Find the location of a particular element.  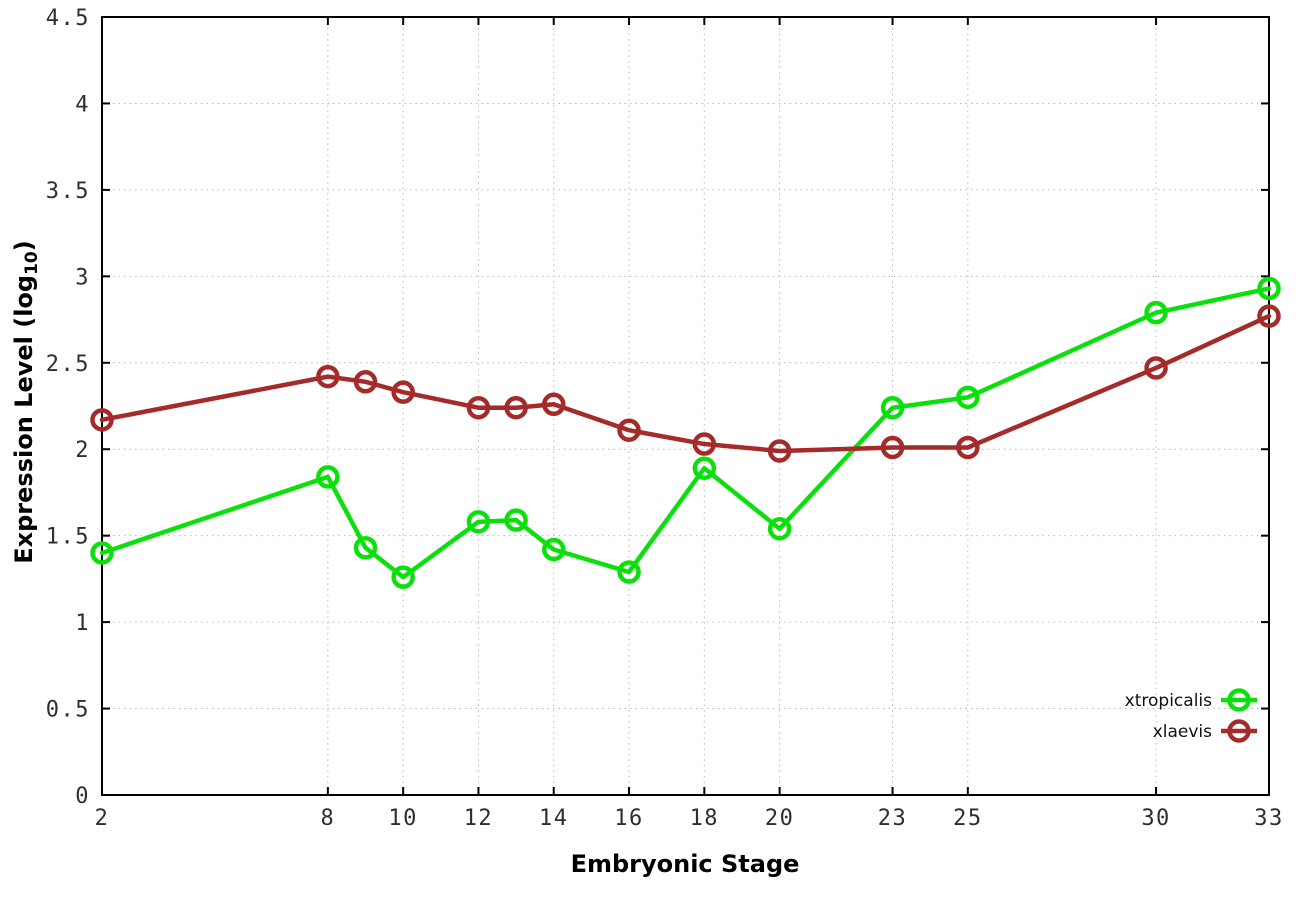

y-axis-label-subscript: 10 is located at coordinates (32, 263).